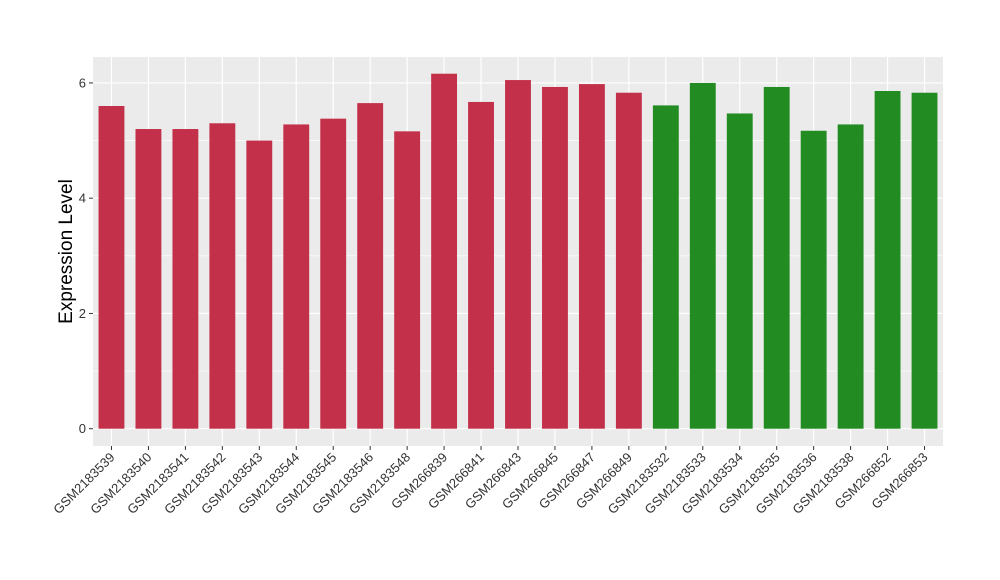  What do you see at coordinates (66, 251) in the screenshot?
I see `y-axis-title: Expression Level` at bounding box center [66, 251].